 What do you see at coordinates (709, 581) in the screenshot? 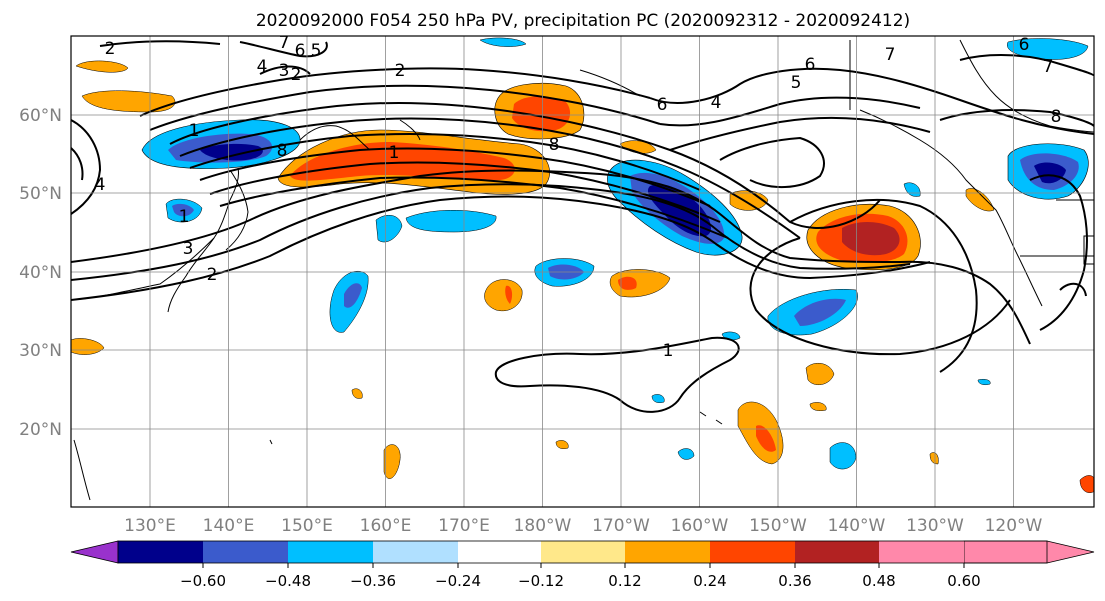
I see `colorbar-tick-label: 0.24` at bounding box center [709, 581].